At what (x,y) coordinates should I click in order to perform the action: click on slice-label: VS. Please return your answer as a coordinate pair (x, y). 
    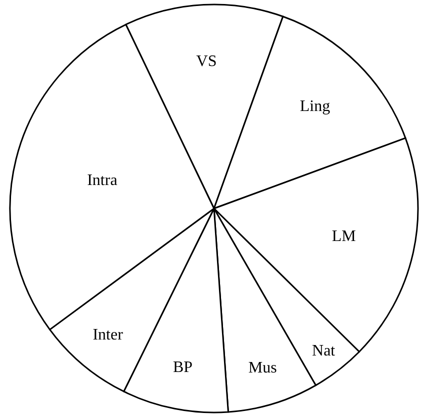
    Looking at the image, I should click on (206, 61).